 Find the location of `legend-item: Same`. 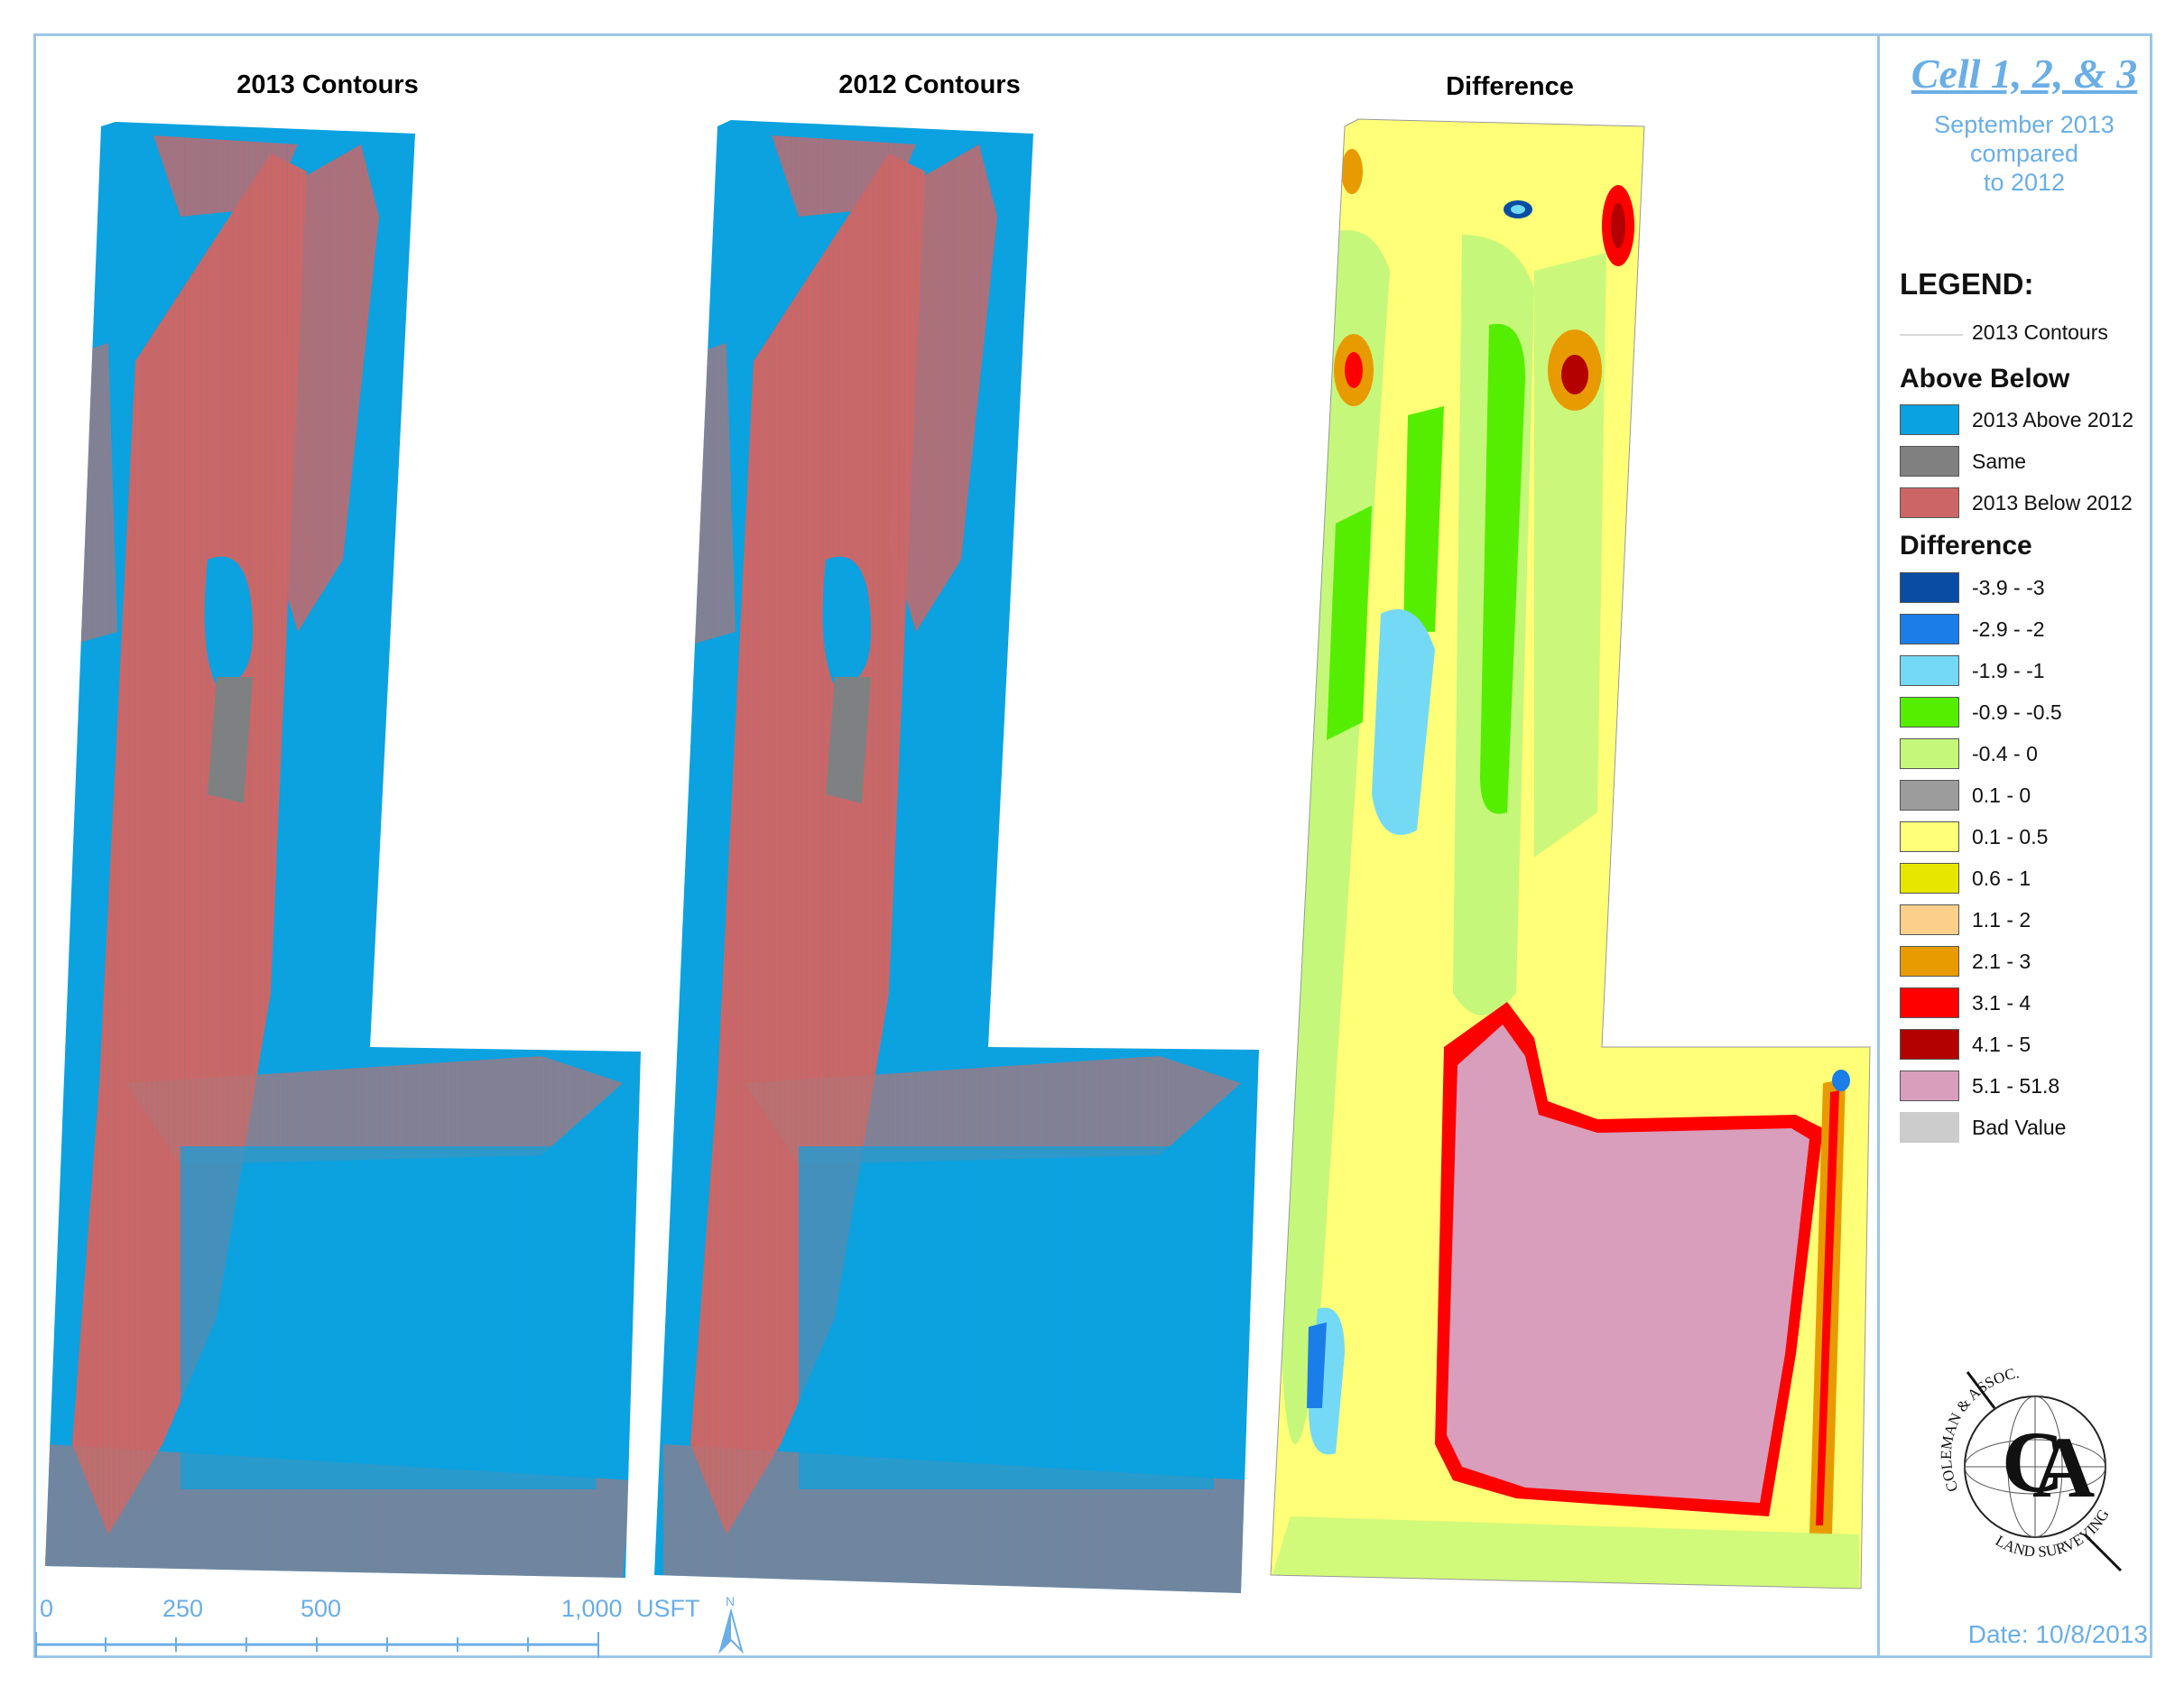

legend-item: Same is located at coordinates (2026, 462).